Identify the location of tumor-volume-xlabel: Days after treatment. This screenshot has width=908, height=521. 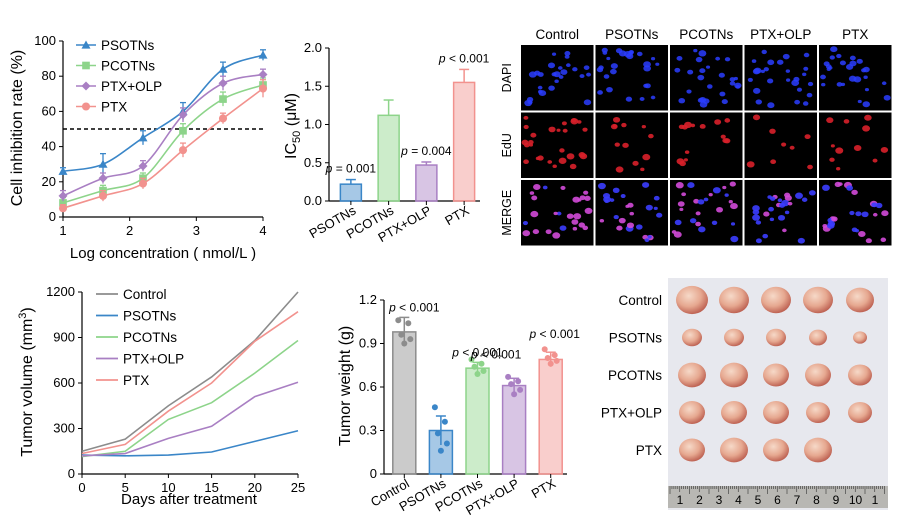
(189, 499).